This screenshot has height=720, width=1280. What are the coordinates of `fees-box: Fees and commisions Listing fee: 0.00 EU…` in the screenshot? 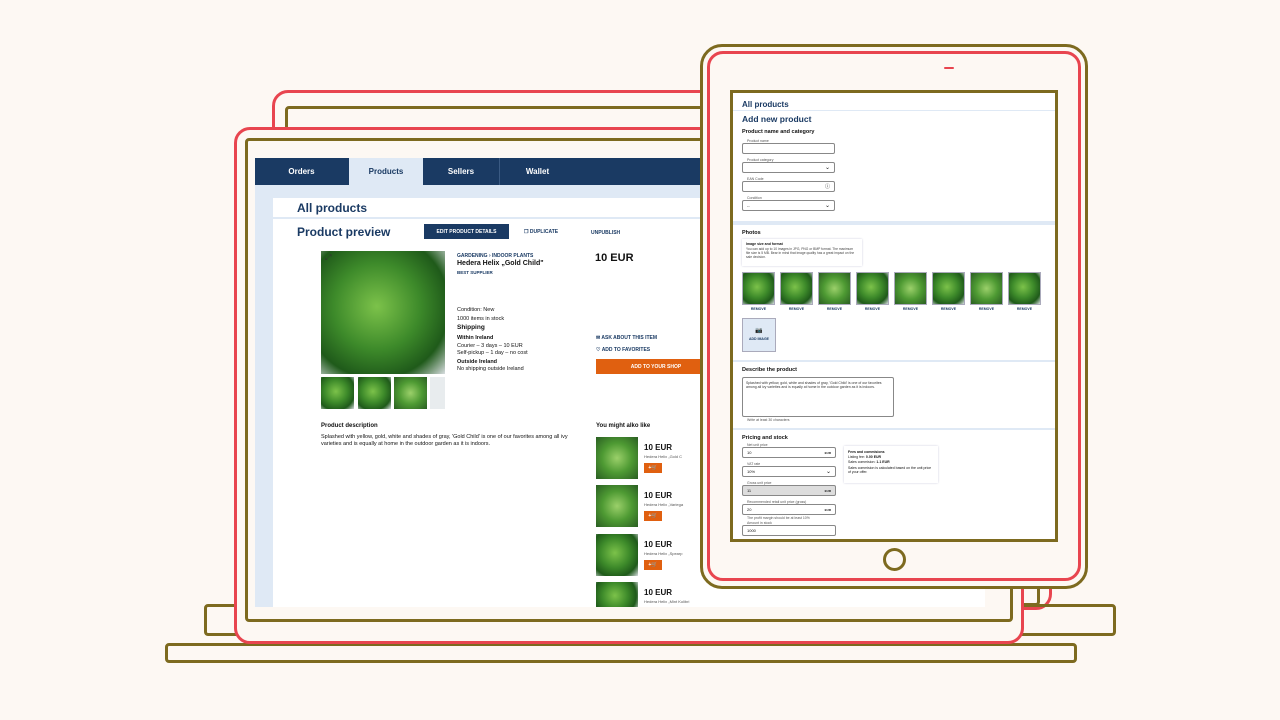 It's located at (891, 464).